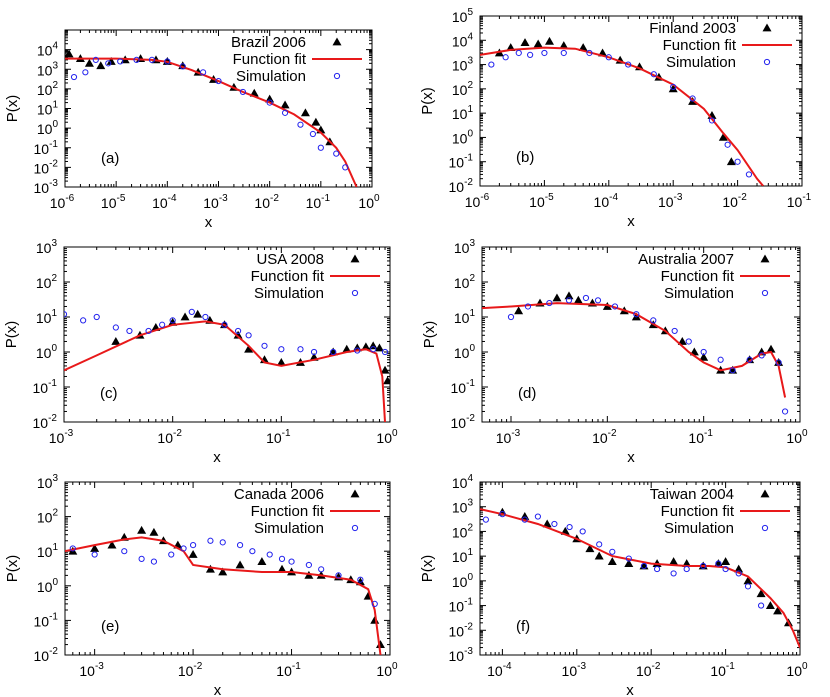 This screenshot has width=830, height=697. What do you see at coordinates (288, 276) in the screenshot?
I see `legend-label: Function fit` at bounding box center [288, 276].